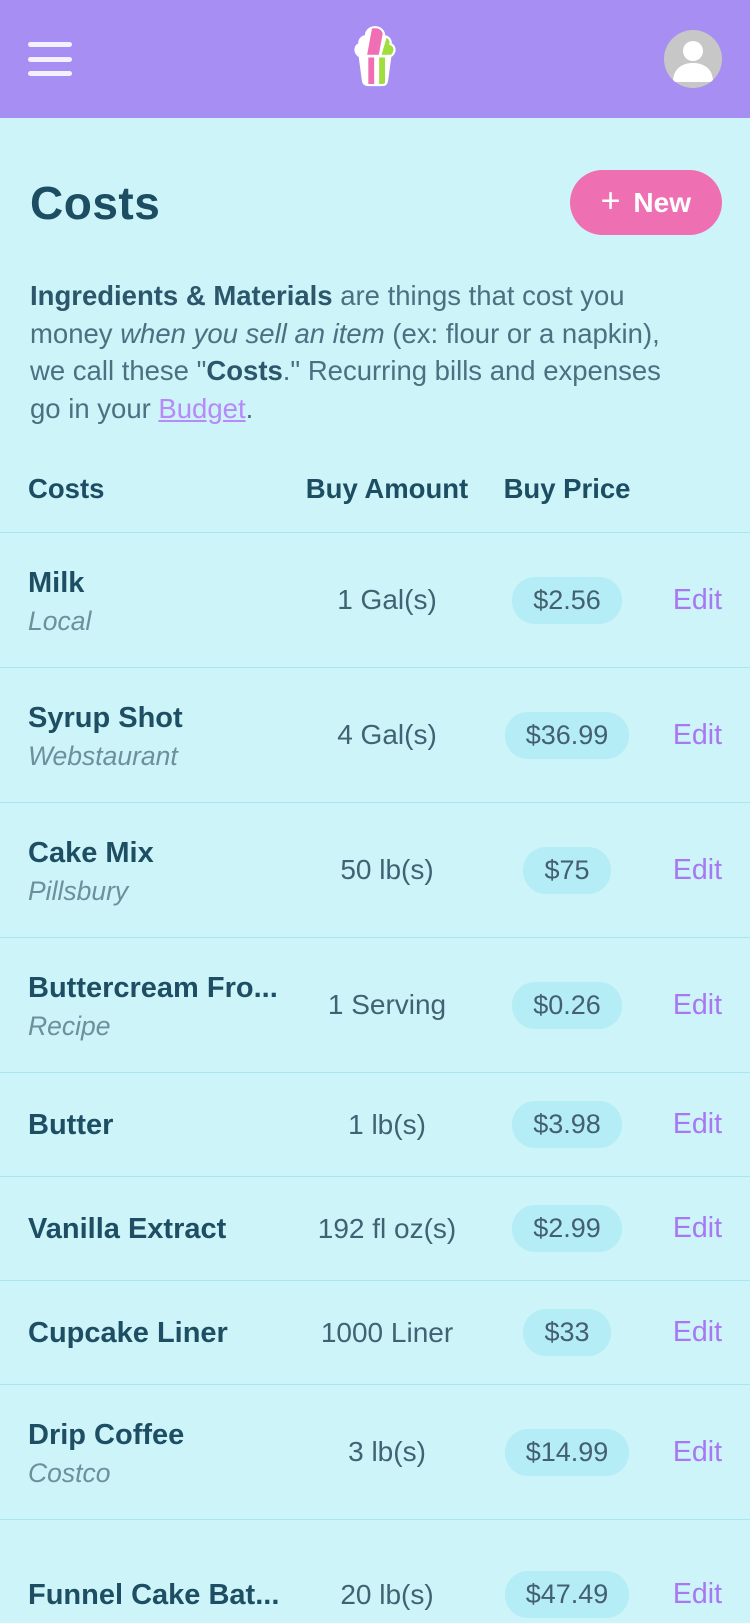 The width and height of the screenshot is (750, 1623). Describe the element at coordinates (69, 1472) in the screenshot. I see `item-vendor: Costco` at that location.